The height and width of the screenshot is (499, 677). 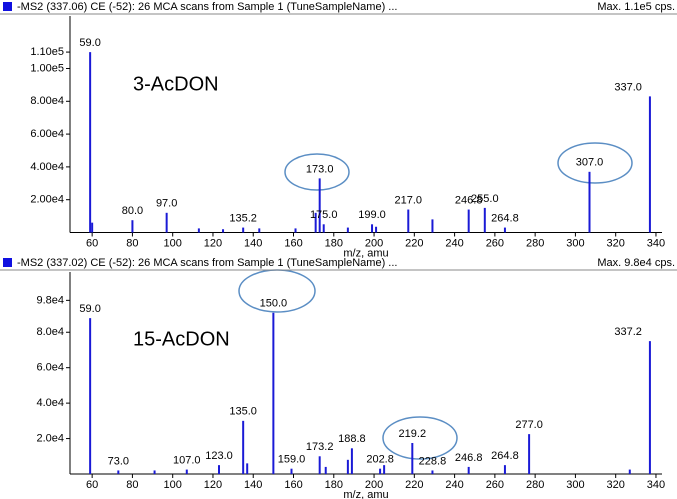 I want to click on y-tick-label: 8.00e4, so click(x=47, y=101).